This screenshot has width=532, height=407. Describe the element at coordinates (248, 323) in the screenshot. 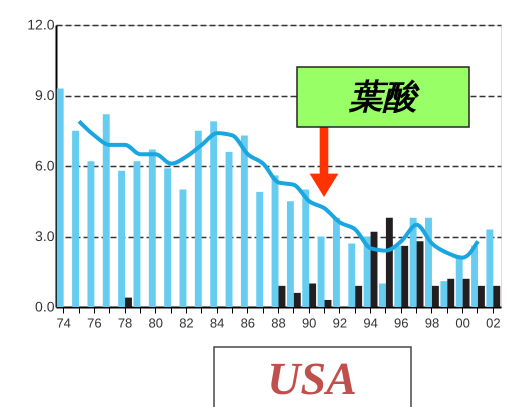

I see `x-tick-label: 86` at that location.